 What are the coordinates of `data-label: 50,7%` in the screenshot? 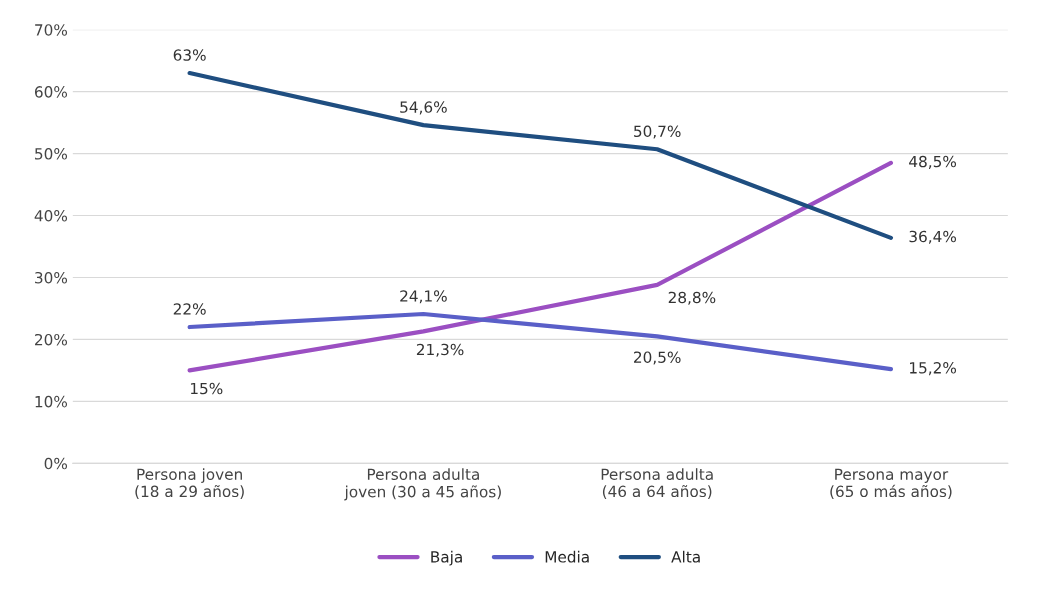 It's located at (657, 132).